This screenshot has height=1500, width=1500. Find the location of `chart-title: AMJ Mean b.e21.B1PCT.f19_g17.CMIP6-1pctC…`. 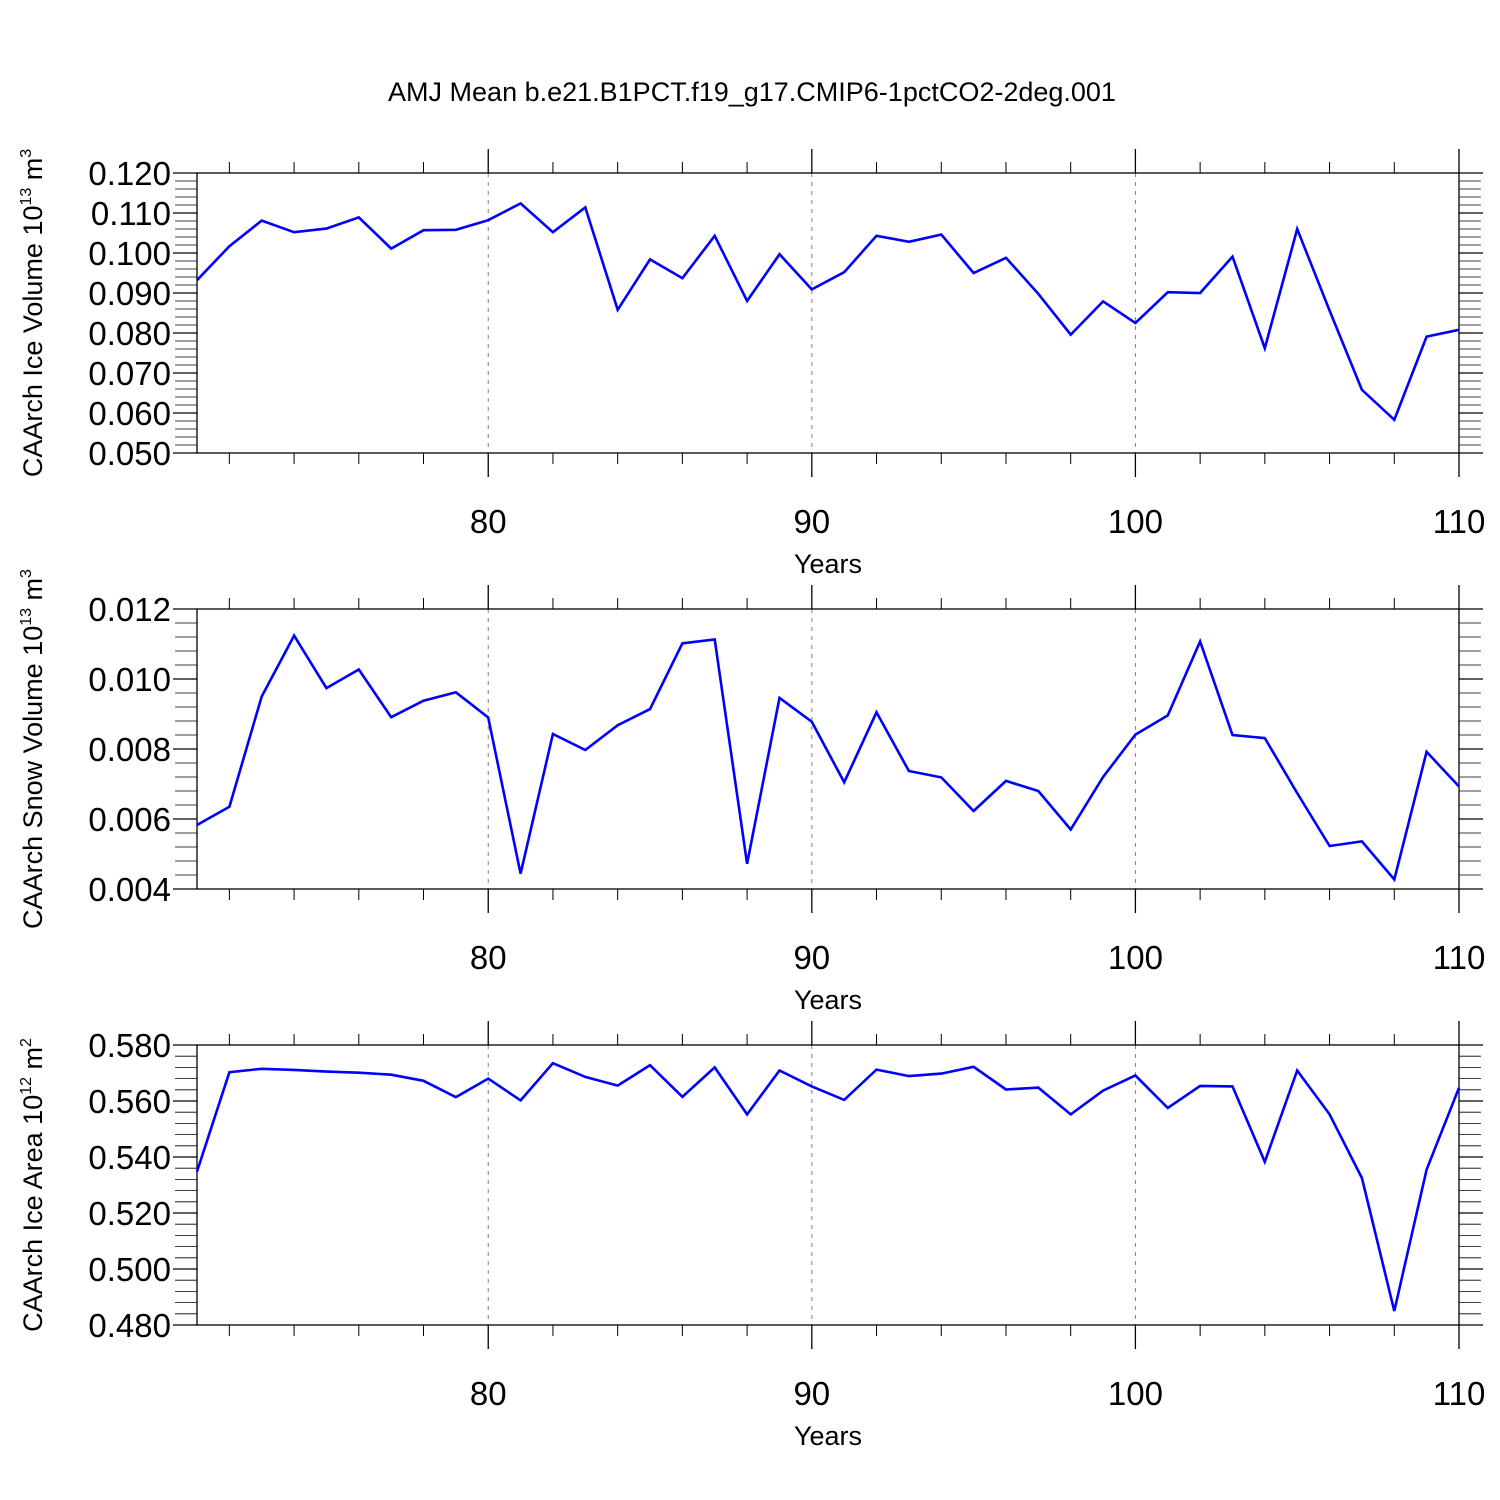

chart-title: AMJ Mean b.e21.B1PCT.f19_g17.CMIP6-1pctC… is located at coordinates (752, 92).